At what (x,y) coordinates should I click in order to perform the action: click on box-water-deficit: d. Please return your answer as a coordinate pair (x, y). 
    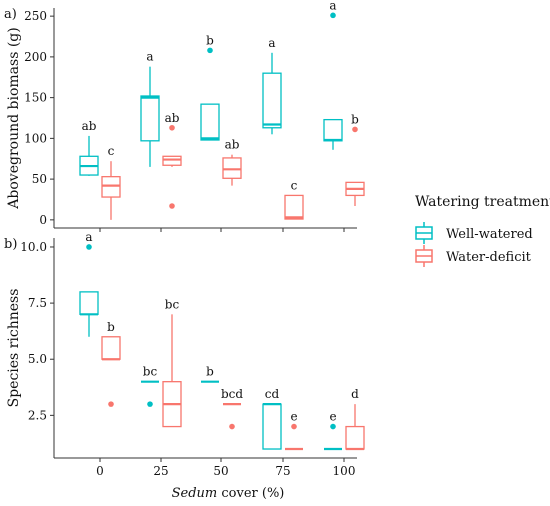
    Looking at the image, I should click on (355, 419).